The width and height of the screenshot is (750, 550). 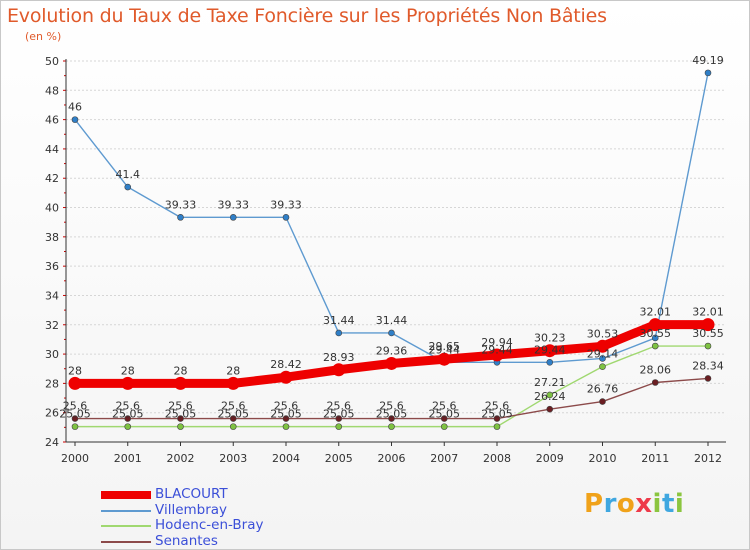 What do you see at coordinates (339, 357) in the screenshot?
I see `data-label-blacourt: 28.93` at bounding box center [339, 357].